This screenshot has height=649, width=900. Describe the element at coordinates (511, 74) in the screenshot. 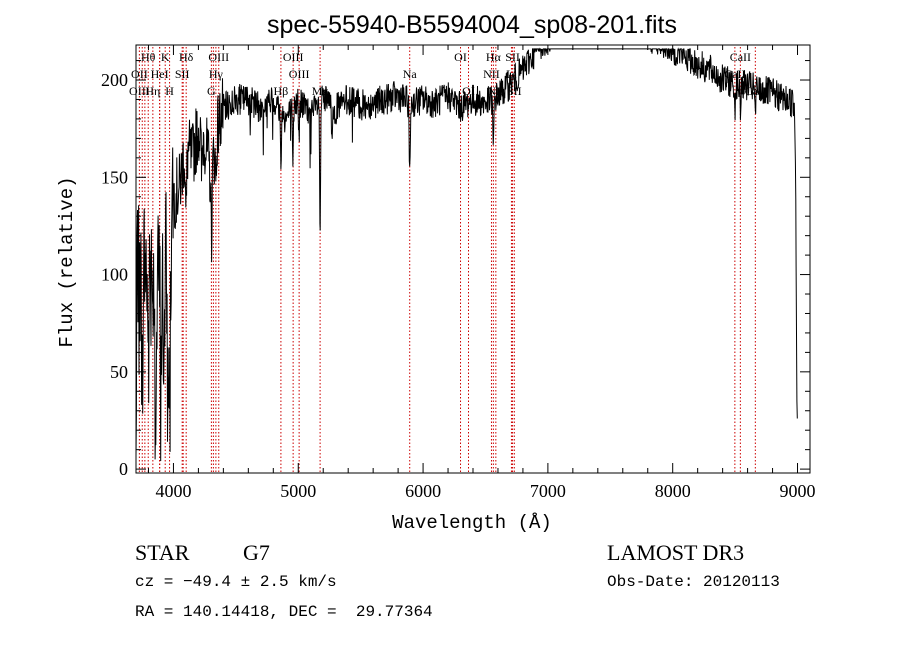

I see `line-label: Li` at that location.